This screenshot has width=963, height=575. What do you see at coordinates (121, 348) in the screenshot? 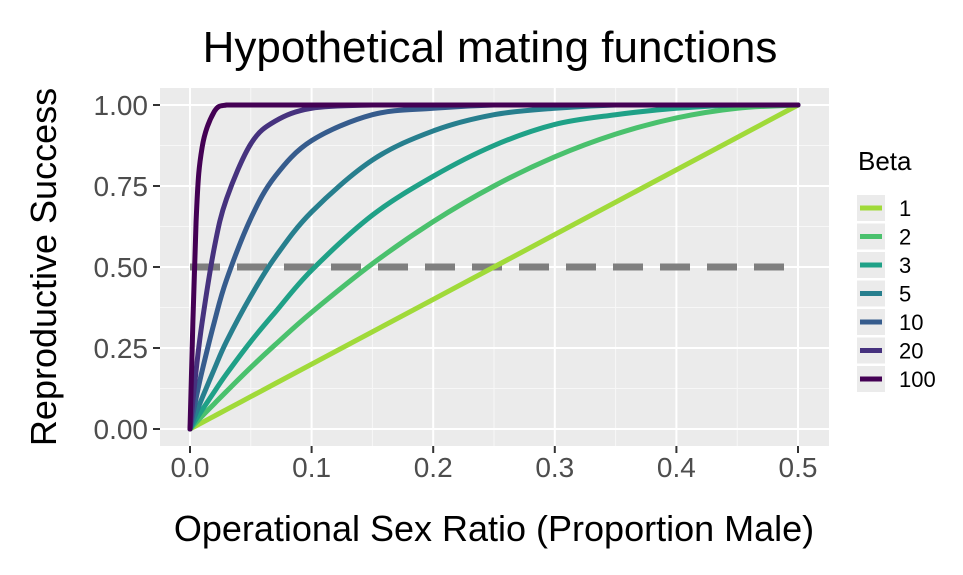
I see `y-tick-label: 0.25` at bounding box center [121, 348].